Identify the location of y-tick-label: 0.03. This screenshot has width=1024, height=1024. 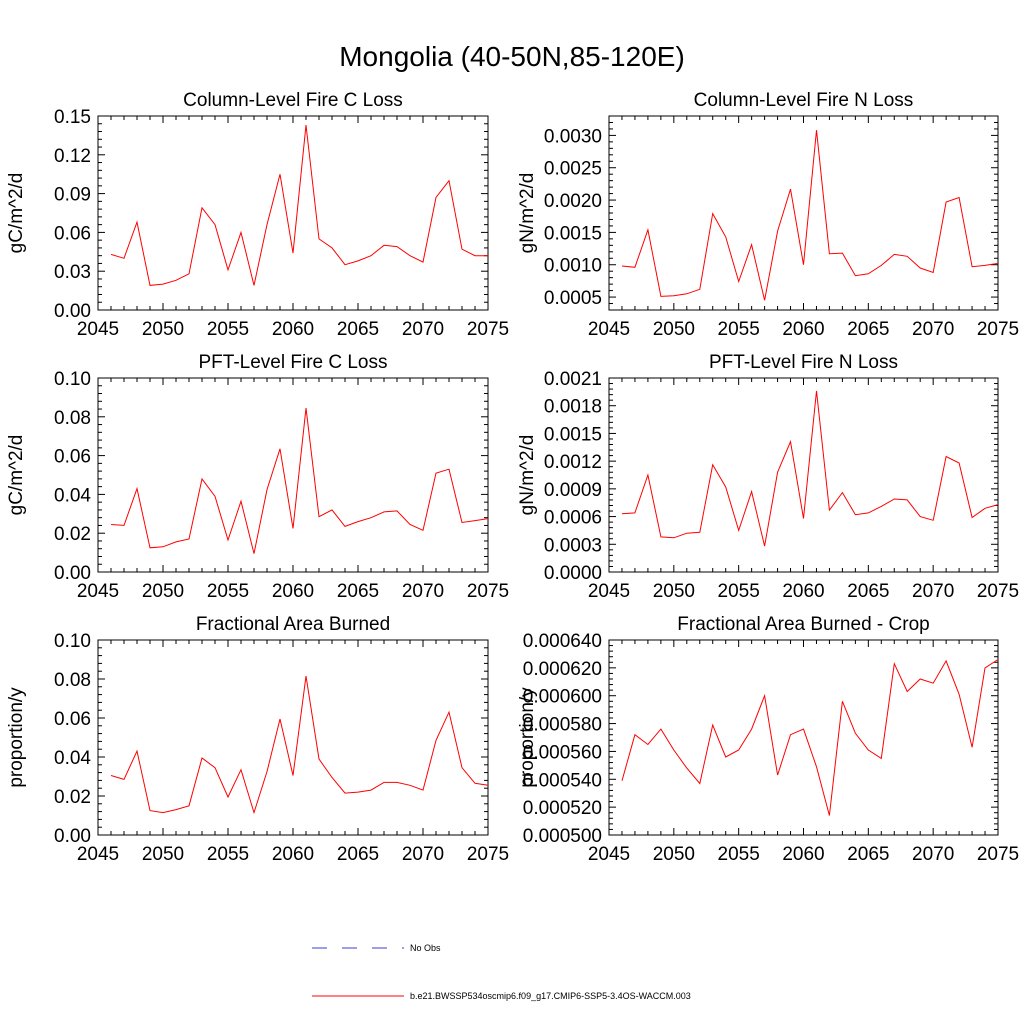
(72, 272).